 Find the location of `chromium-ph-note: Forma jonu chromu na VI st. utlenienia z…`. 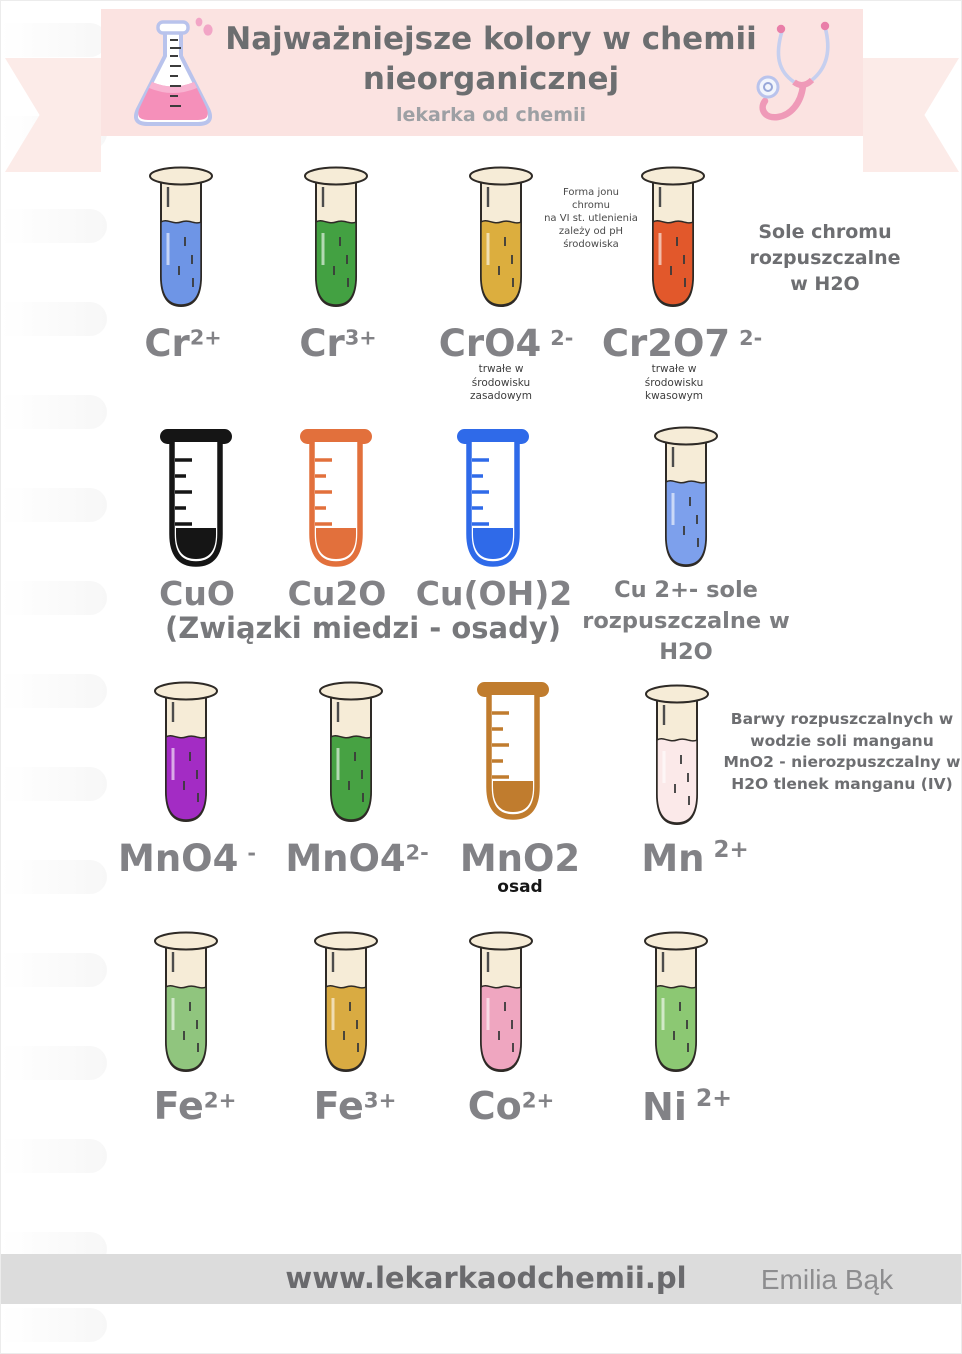

chromium-ph-note: Forma jonu chromu na VI st. utlenienia z… is located at coordinates (591, 218).